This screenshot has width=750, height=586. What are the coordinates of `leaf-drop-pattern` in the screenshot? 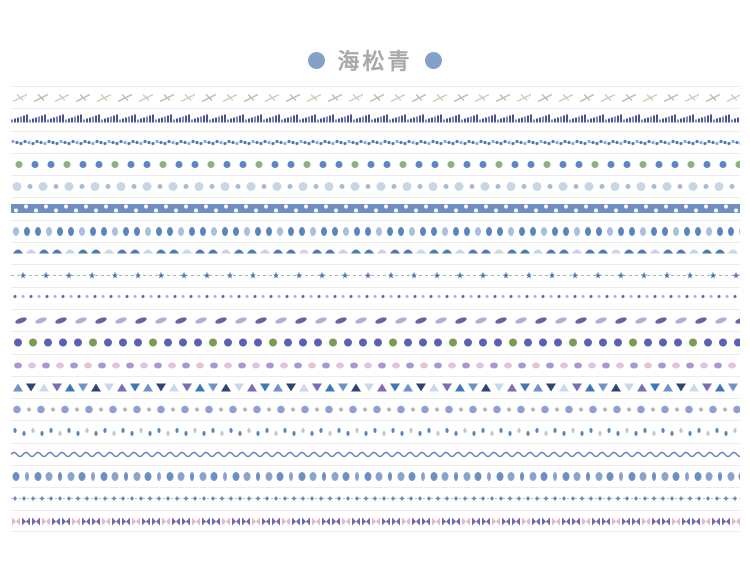 It's located at (376, 231).